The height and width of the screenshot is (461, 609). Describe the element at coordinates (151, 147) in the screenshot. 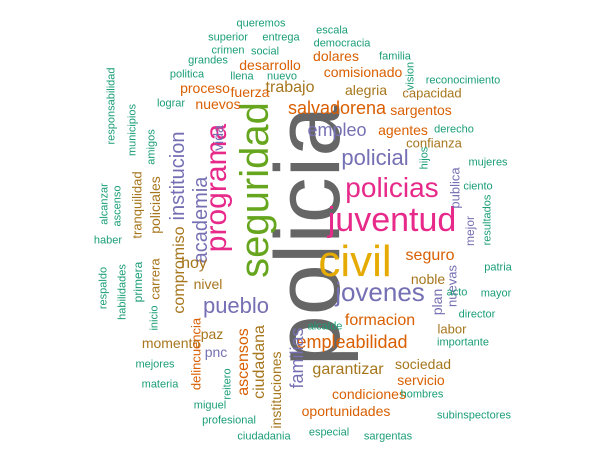

I see `word-amigos: amigos` at that location.